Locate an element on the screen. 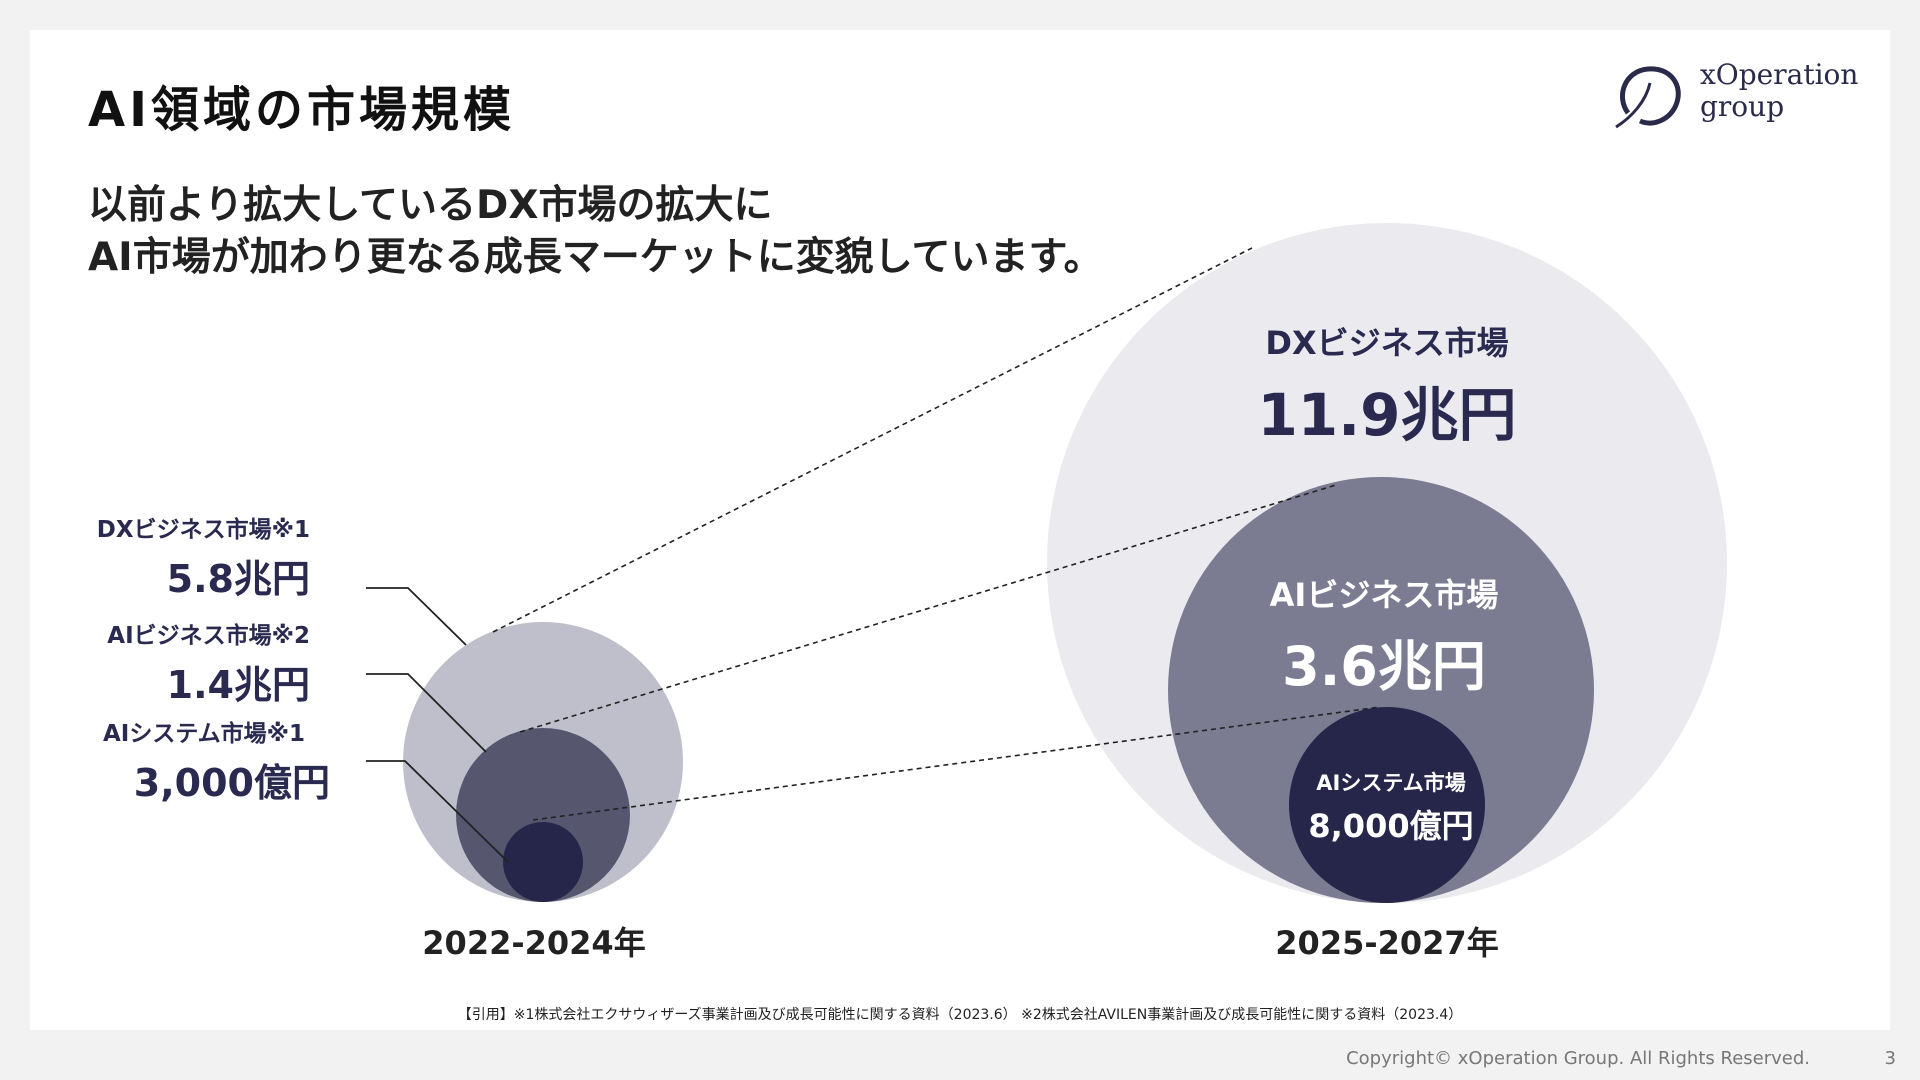  page-title: AI領域の市場規模 is located at coordinates (302, 110).